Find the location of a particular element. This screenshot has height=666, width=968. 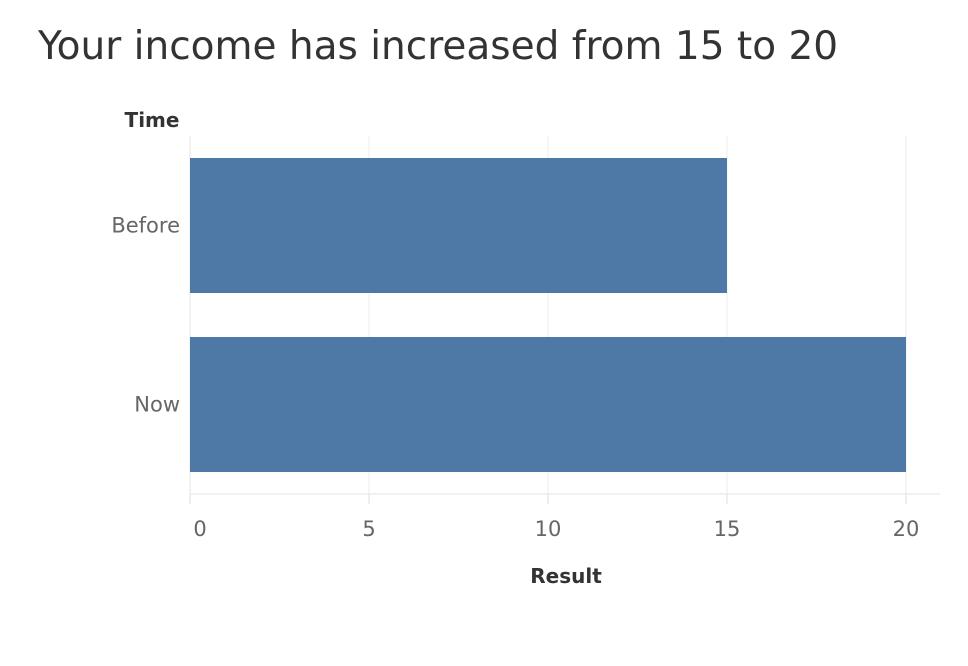

category-labels: Before Now is located at coordinates (145, 315).